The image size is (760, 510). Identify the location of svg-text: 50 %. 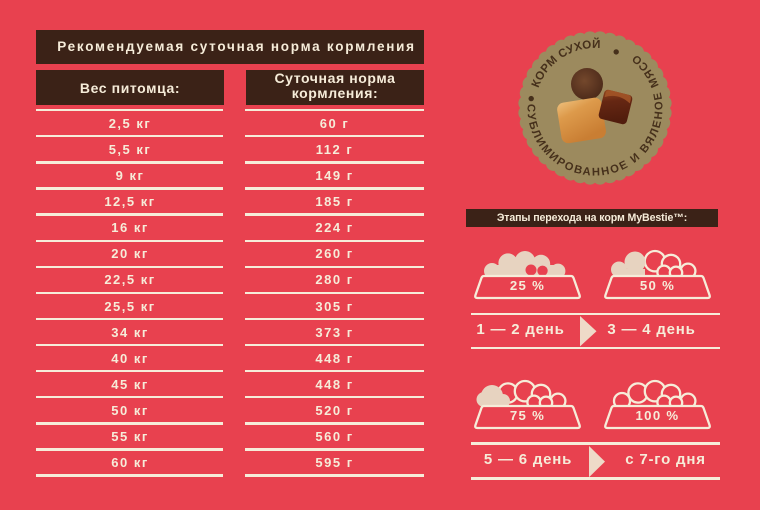
(657, 285).